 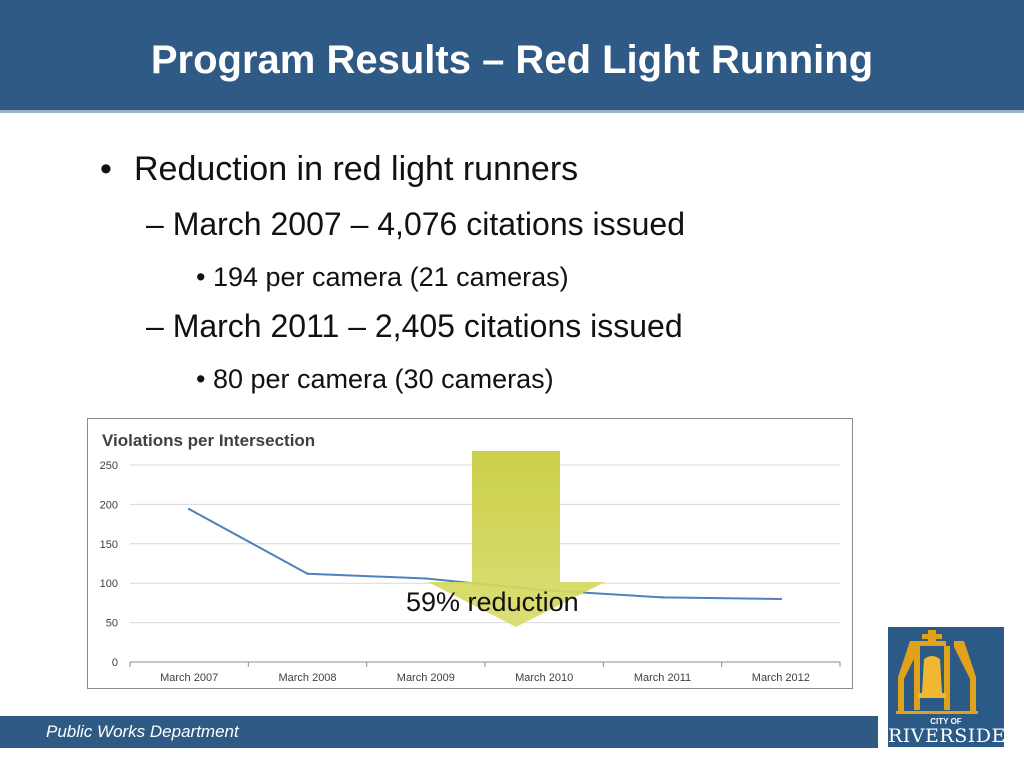 What do you see at coordinates (109, 505) in the screenshot?
I see `y-tick-label: 200` at bounding box center [109, 505].